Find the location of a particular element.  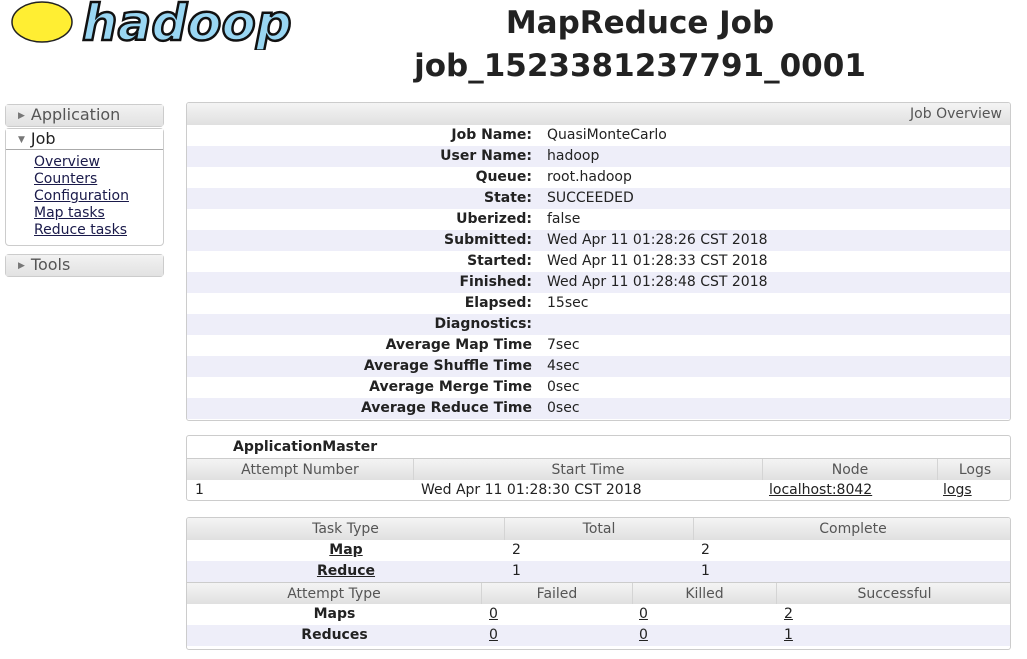

hadoop-logo: hadoop is located at coordinates (152, 25).